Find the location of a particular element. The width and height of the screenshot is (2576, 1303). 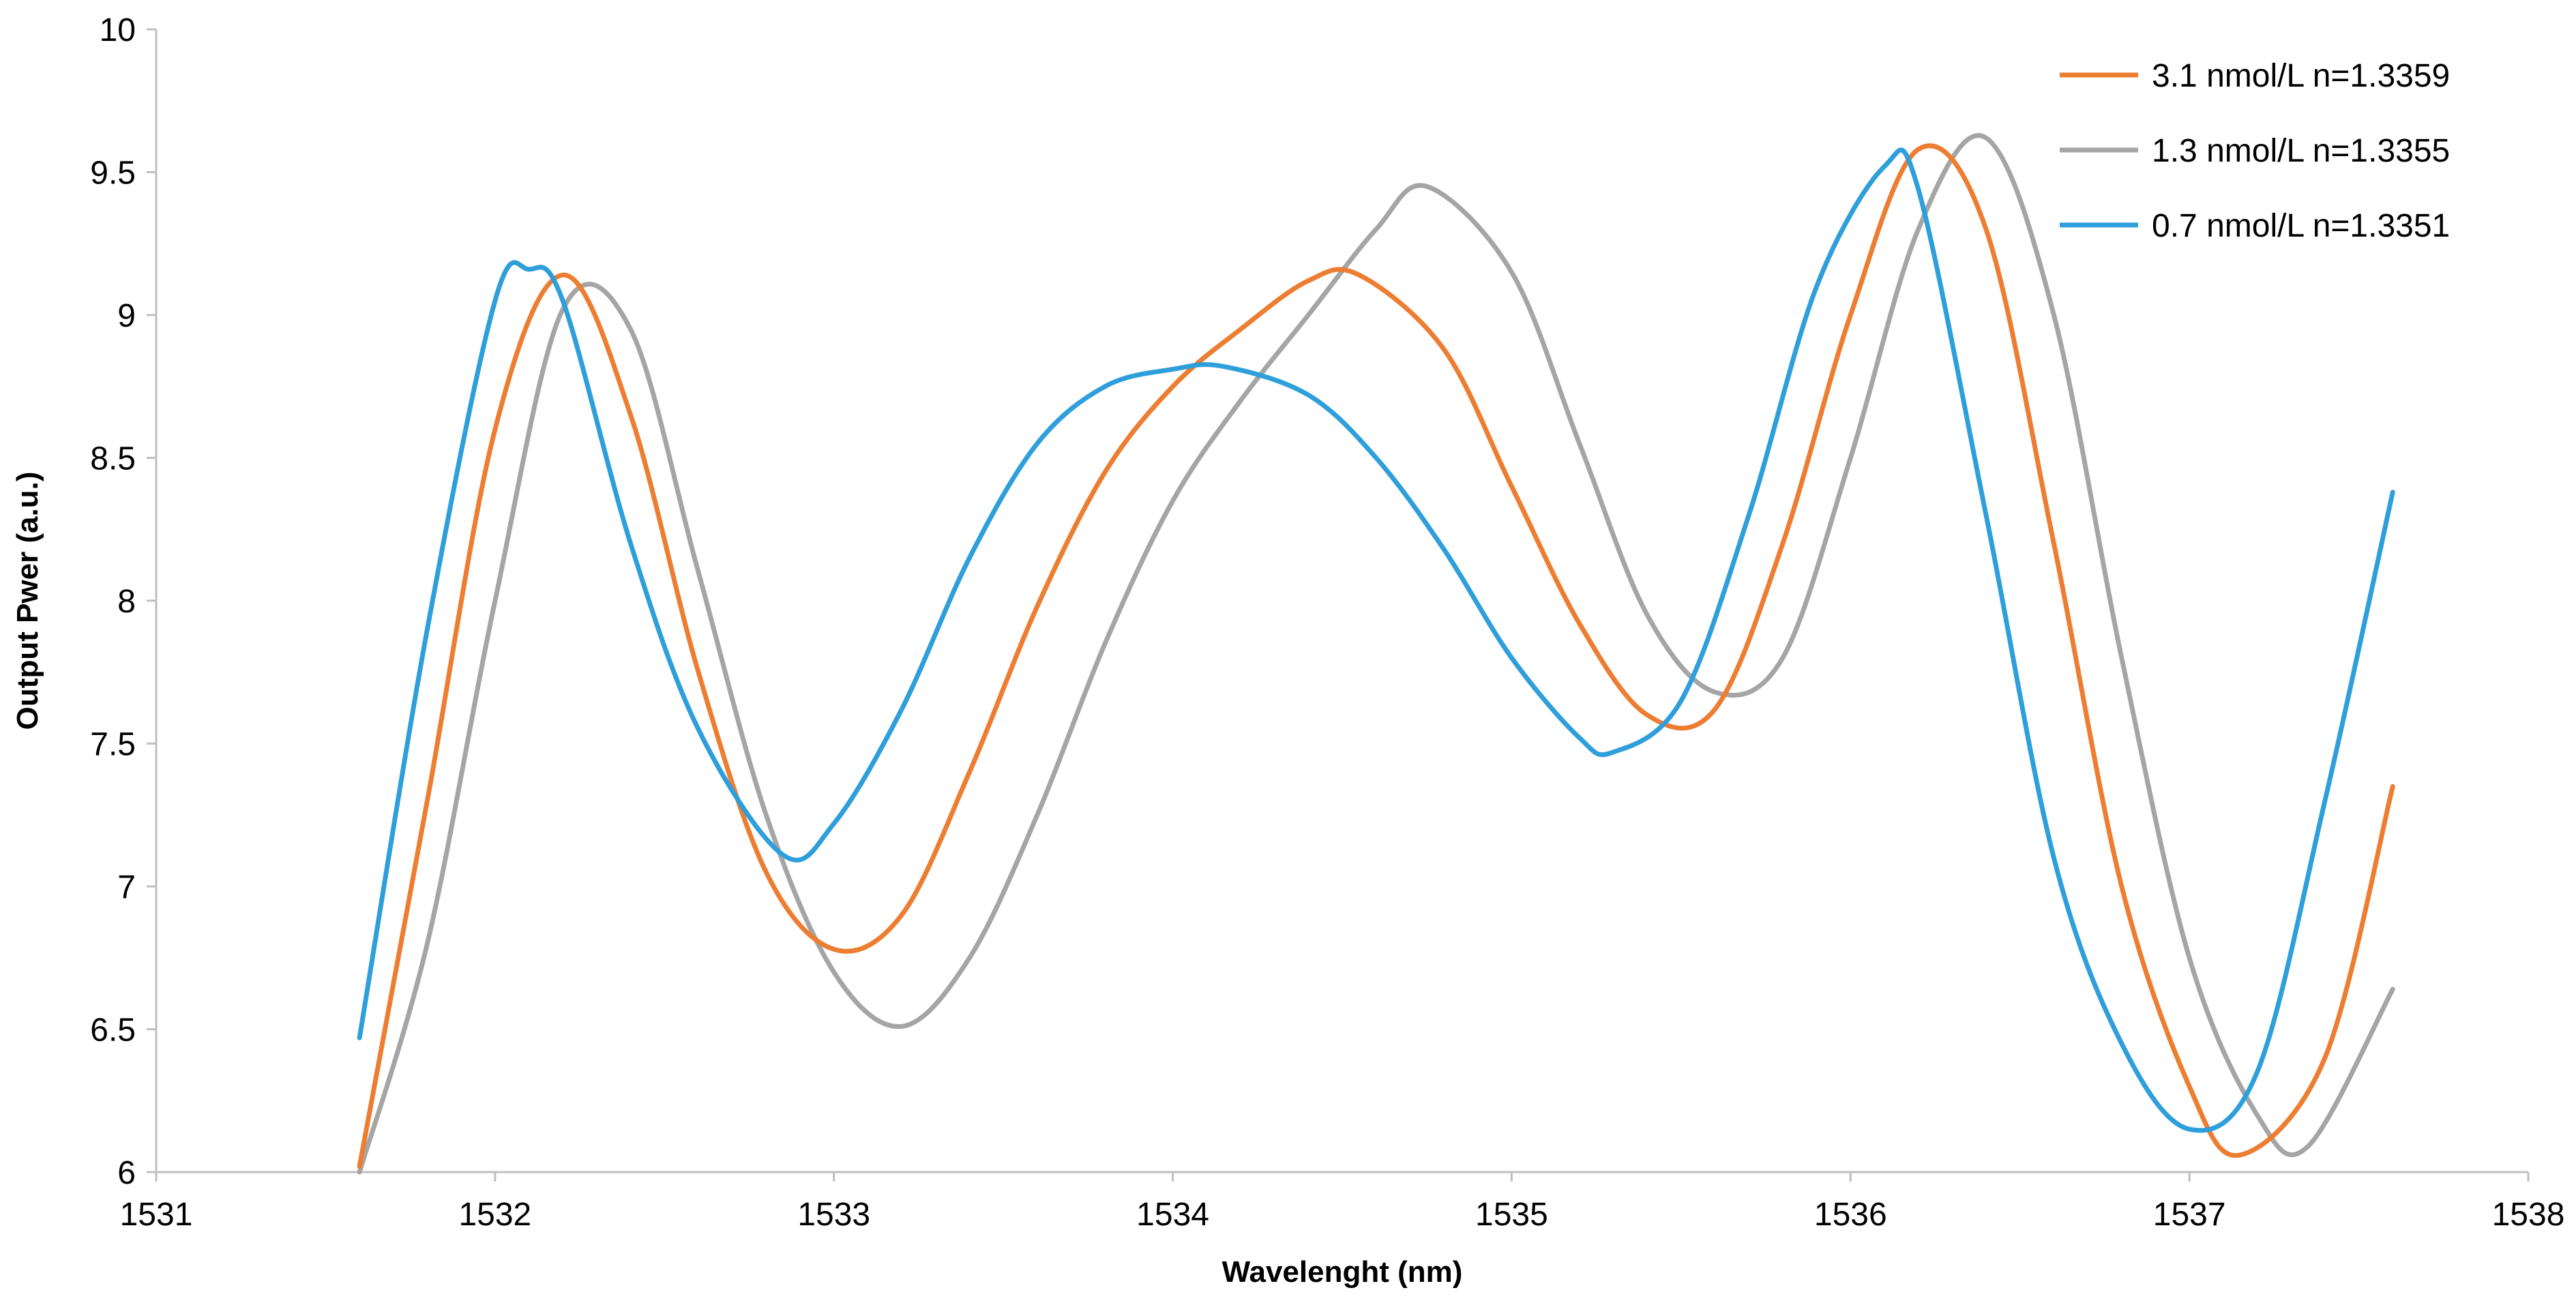

y-tick-label: 8.5 is located at coordinates (113, 459).